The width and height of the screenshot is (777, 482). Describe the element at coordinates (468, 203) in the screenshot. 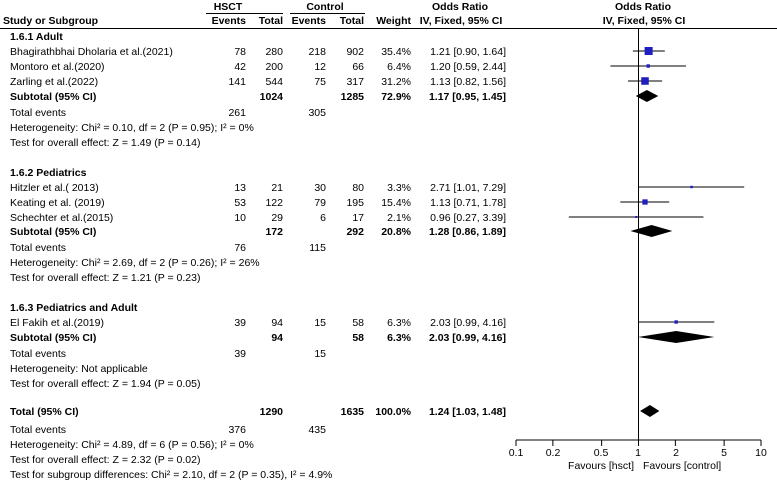

I see `study-ci: 1.13 [0.71, 1.78]` at that location.